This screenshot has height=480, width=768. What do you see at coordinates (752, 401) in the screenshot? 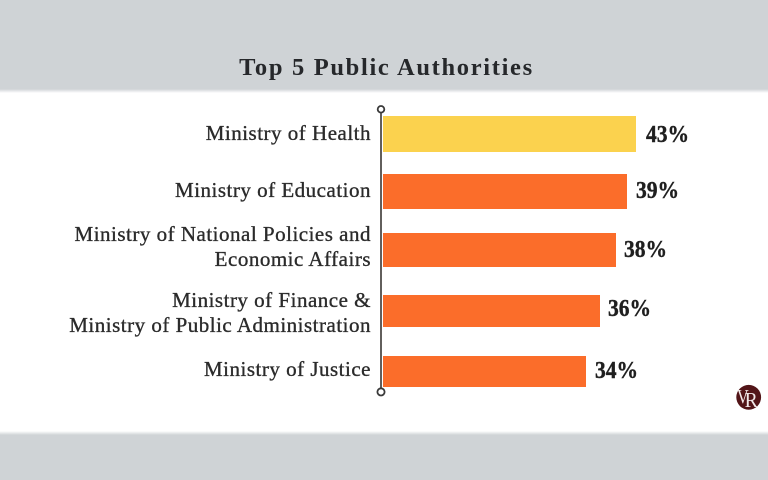
I see `svg-text: R` at bounding box center [752, 401].